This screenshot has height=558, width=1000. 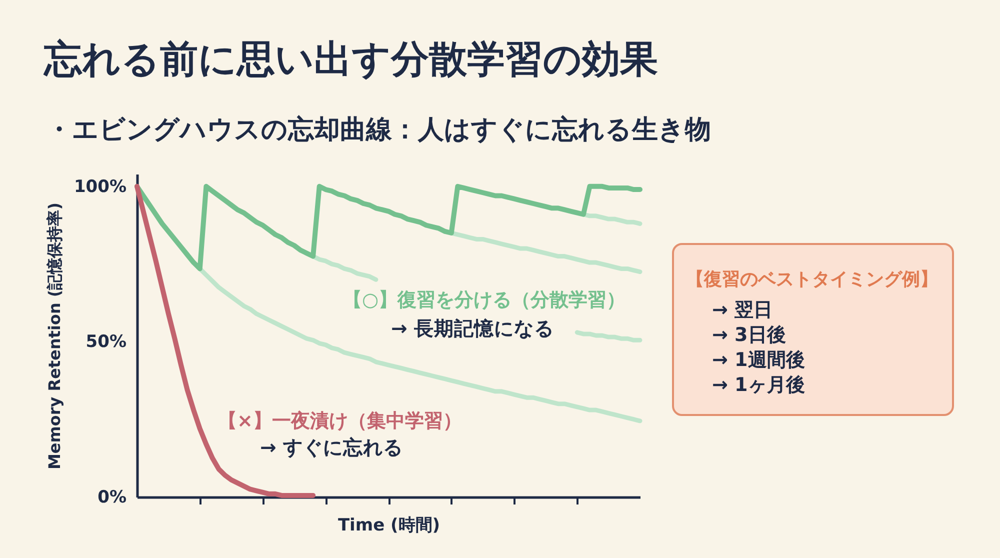 What do you see at coordinates (749, 335) in the screenshot?
I see `text: → 3日後` at bounding box center [749, 335].